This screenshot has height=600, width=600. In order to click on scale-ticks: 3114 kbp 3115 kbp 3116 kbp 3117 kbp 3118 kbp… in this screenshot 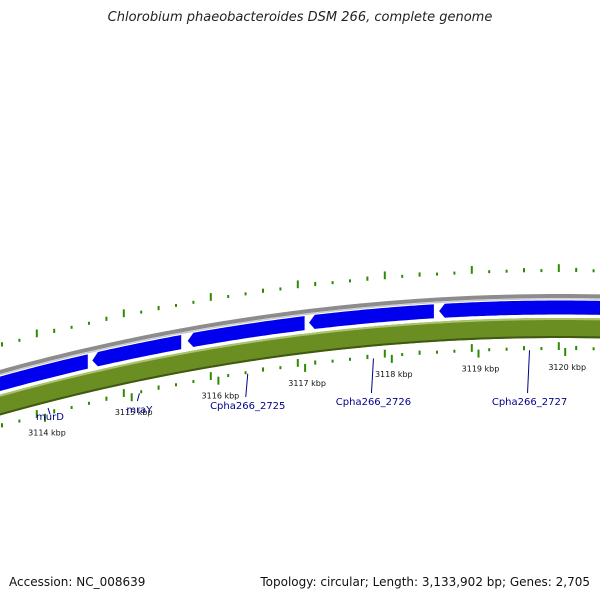, I will do `click(307, 393)`.